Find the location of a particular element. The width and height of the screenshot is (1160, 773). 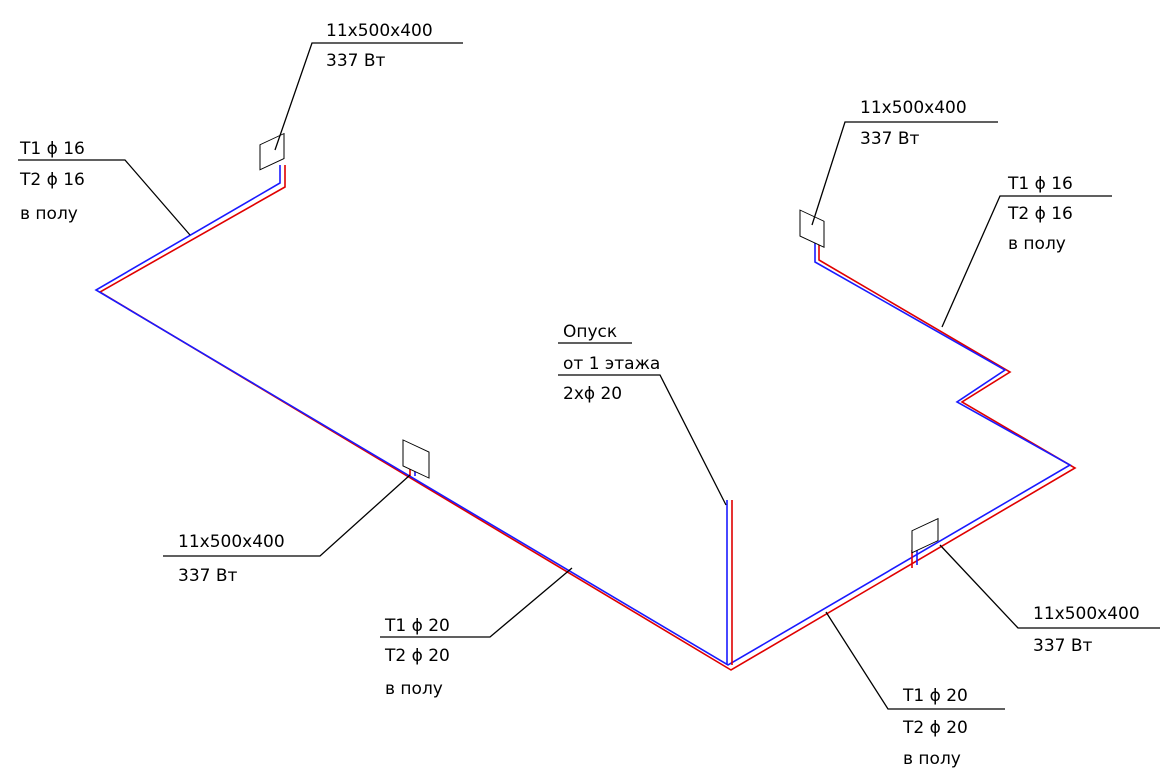

label-text: 2хϕ 20 is located at coordinates (592, 394).